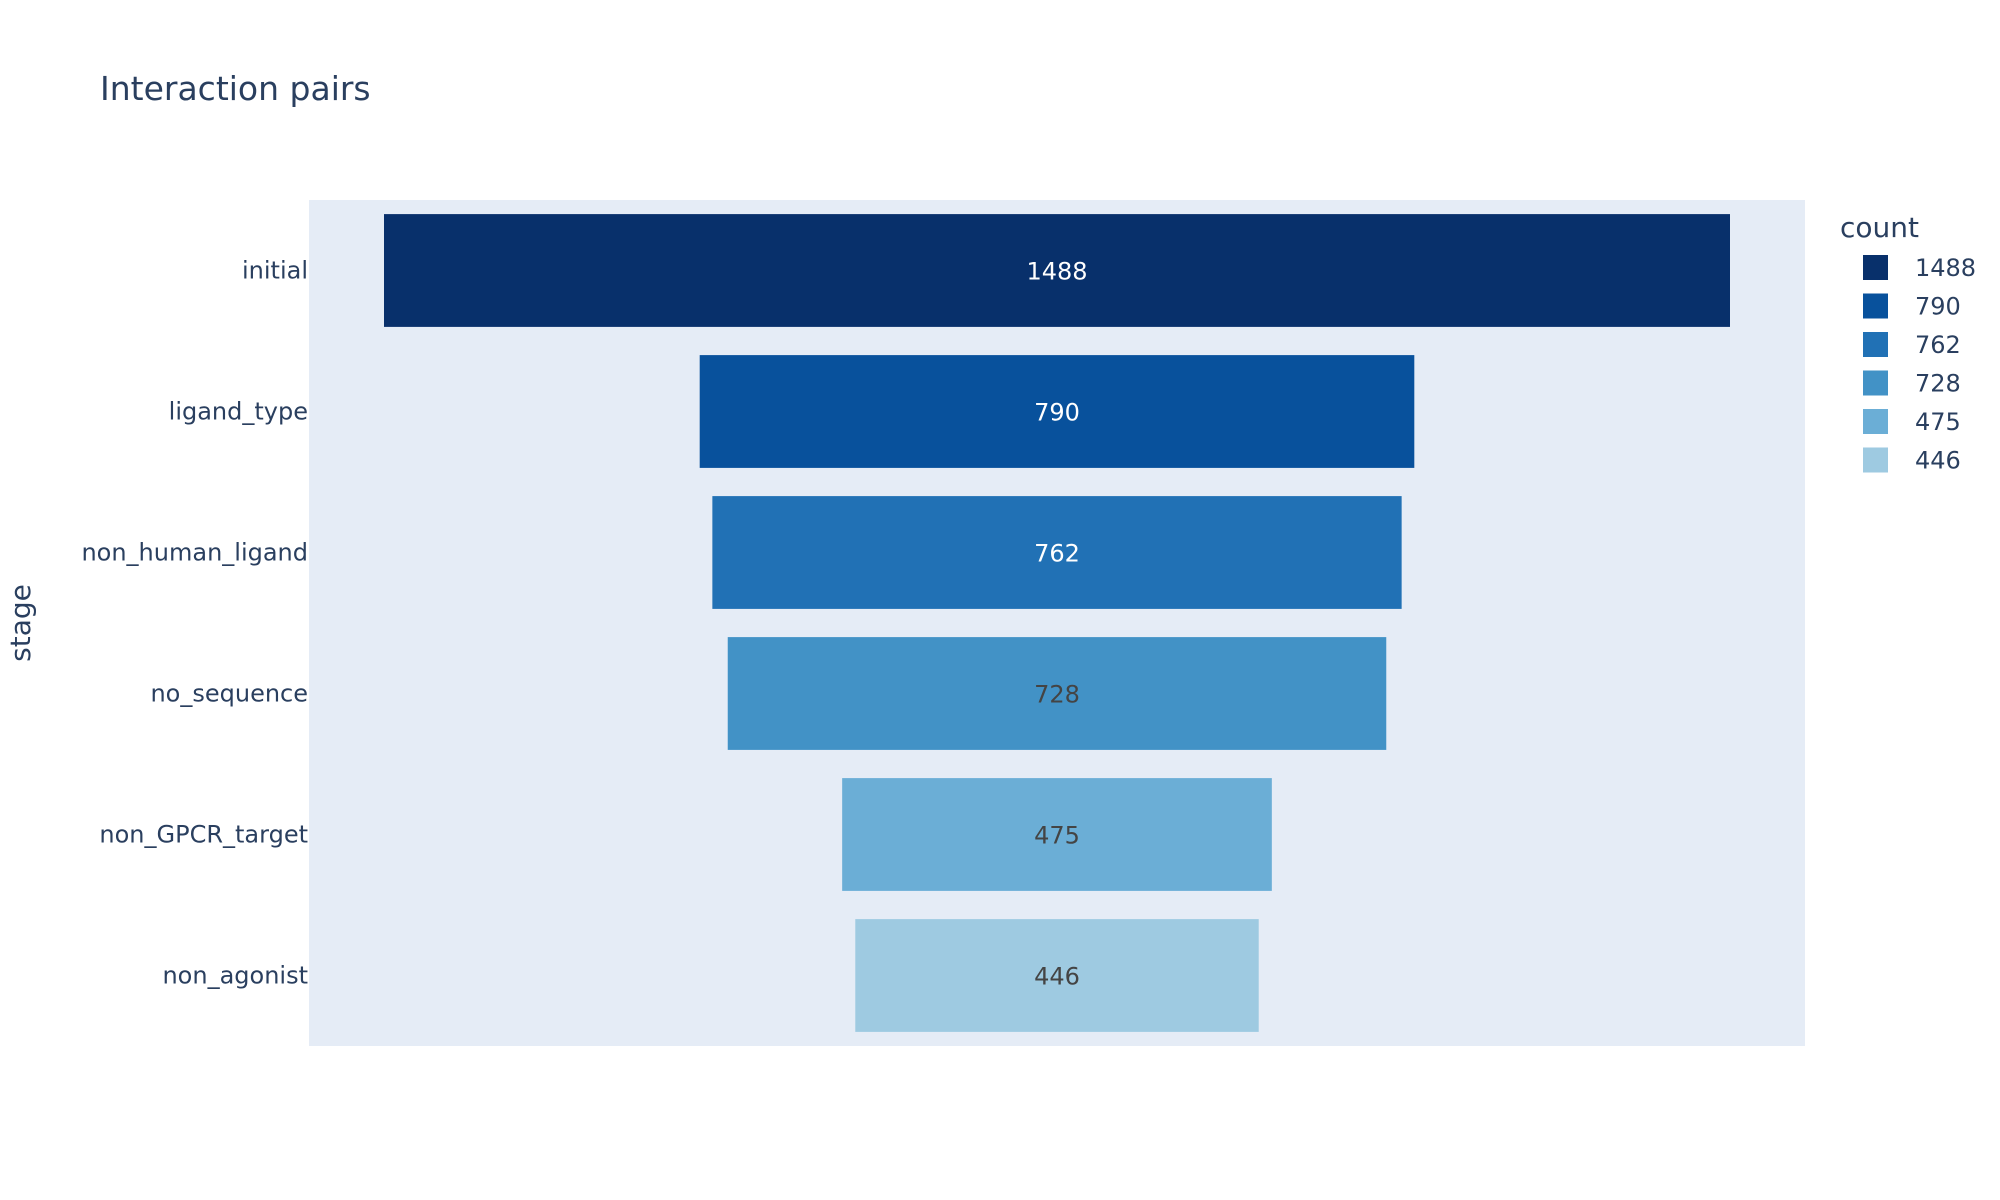  What do you see at coordinates (235, 976) in the screenshot?
I see `y-tick-label: non_agonist` at bounding box center [235, 976].